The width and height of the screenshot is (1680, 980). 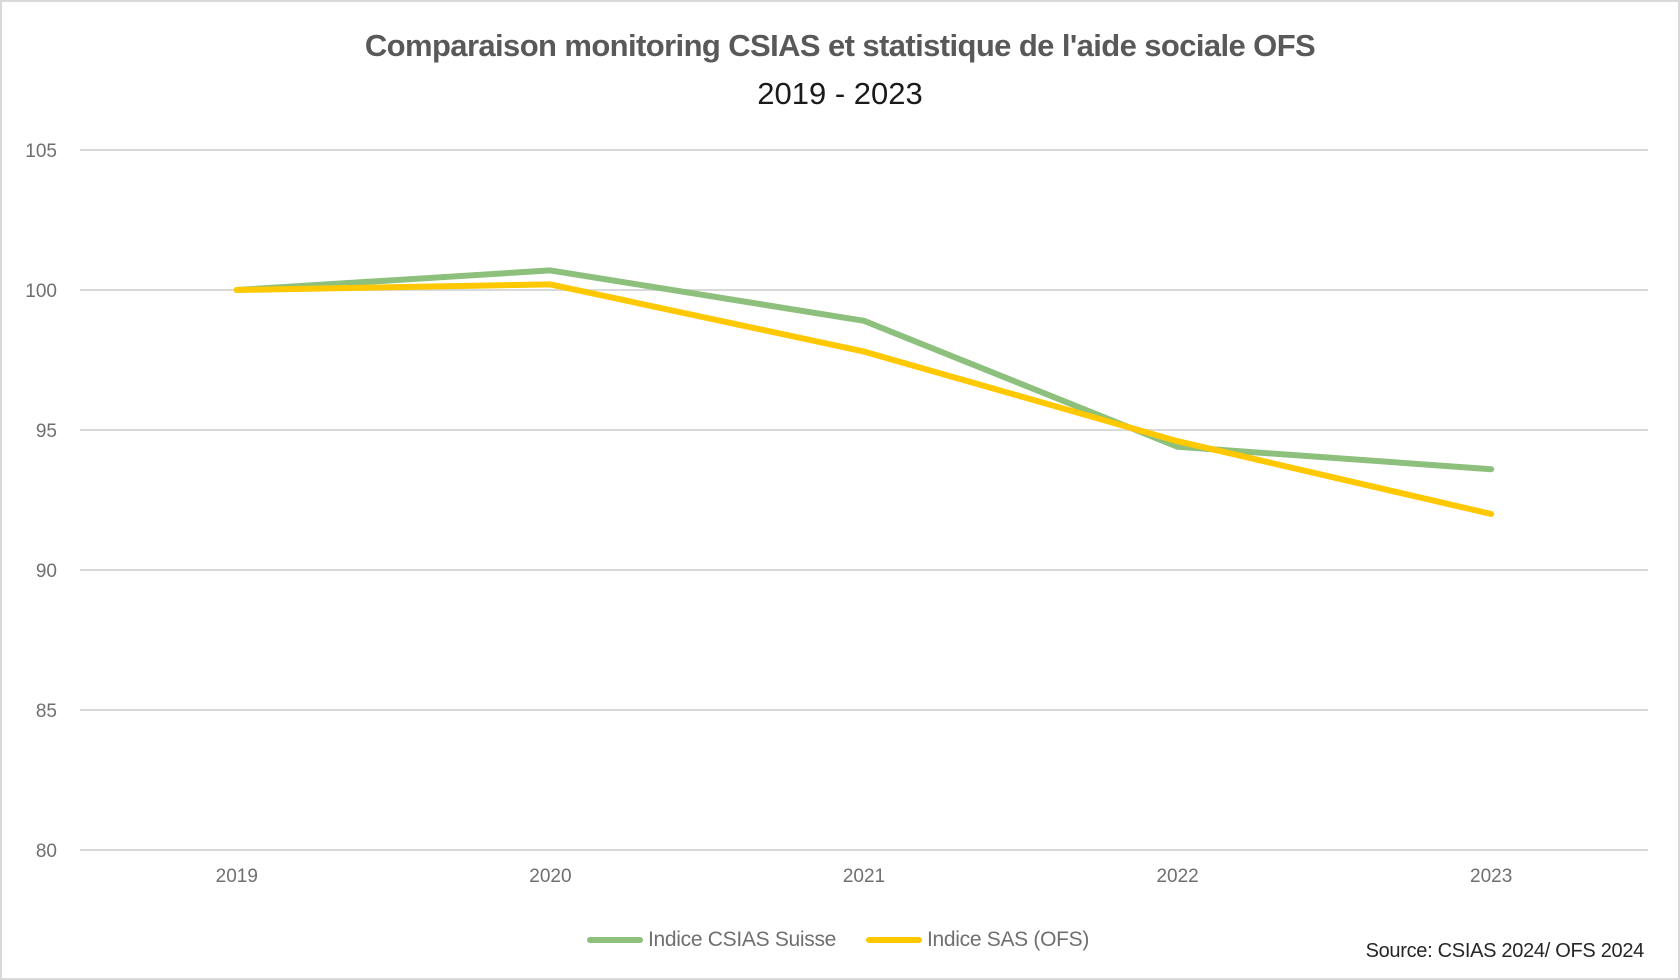 What do you see at coordinates (41, 151) in the screenshot?
I see `y-tick-label: 105` at bounding box center [41, 151].